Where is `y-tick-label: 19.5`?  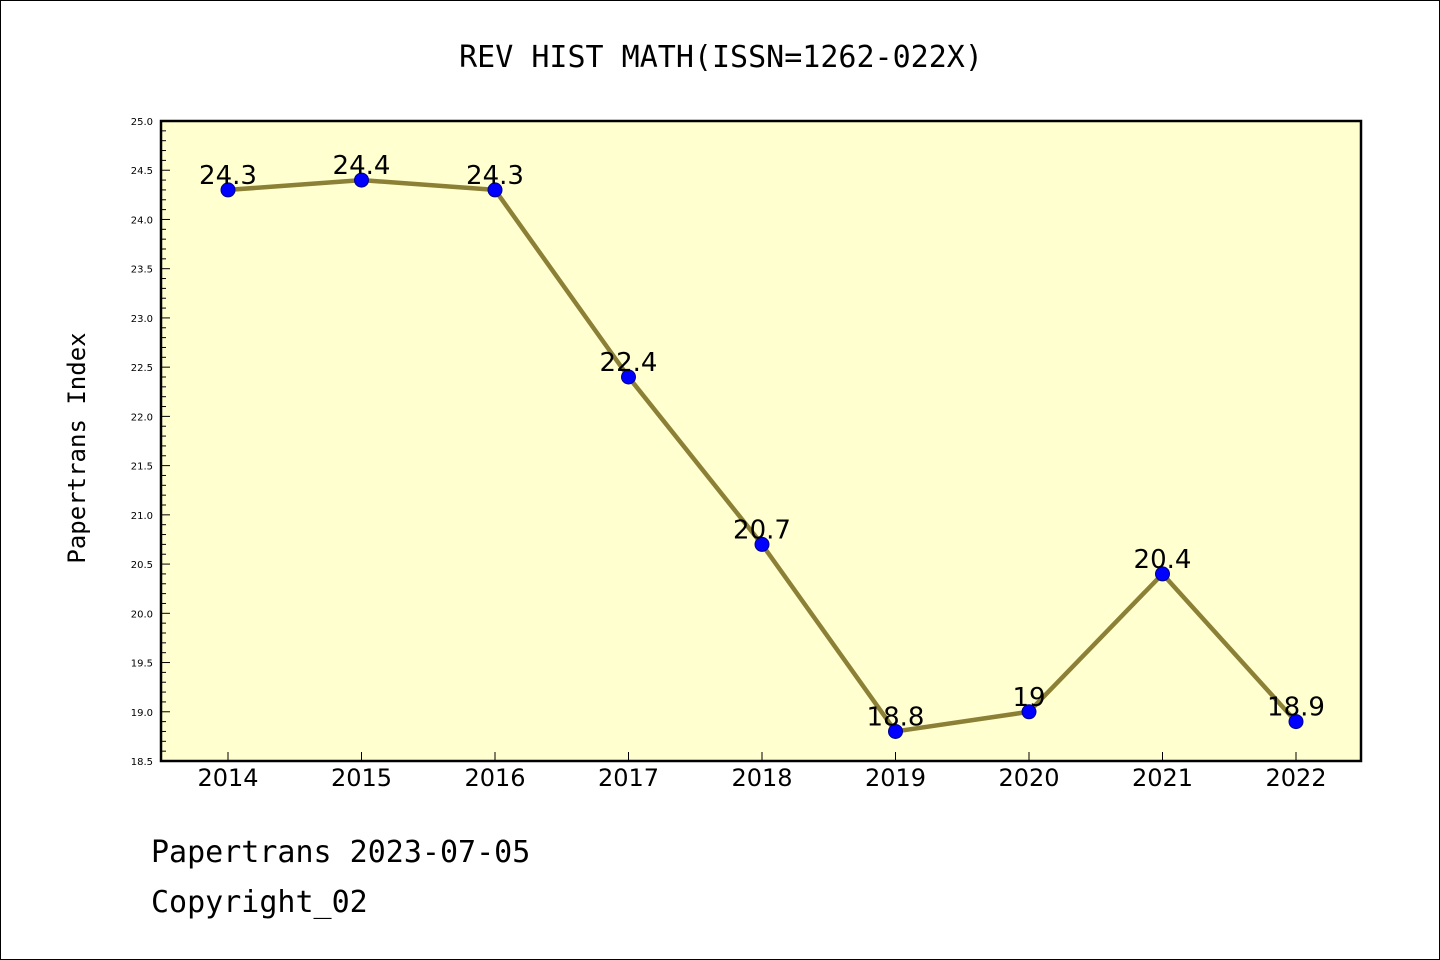
y-tick-label: 19.5 is located at coordinates (142, 664).